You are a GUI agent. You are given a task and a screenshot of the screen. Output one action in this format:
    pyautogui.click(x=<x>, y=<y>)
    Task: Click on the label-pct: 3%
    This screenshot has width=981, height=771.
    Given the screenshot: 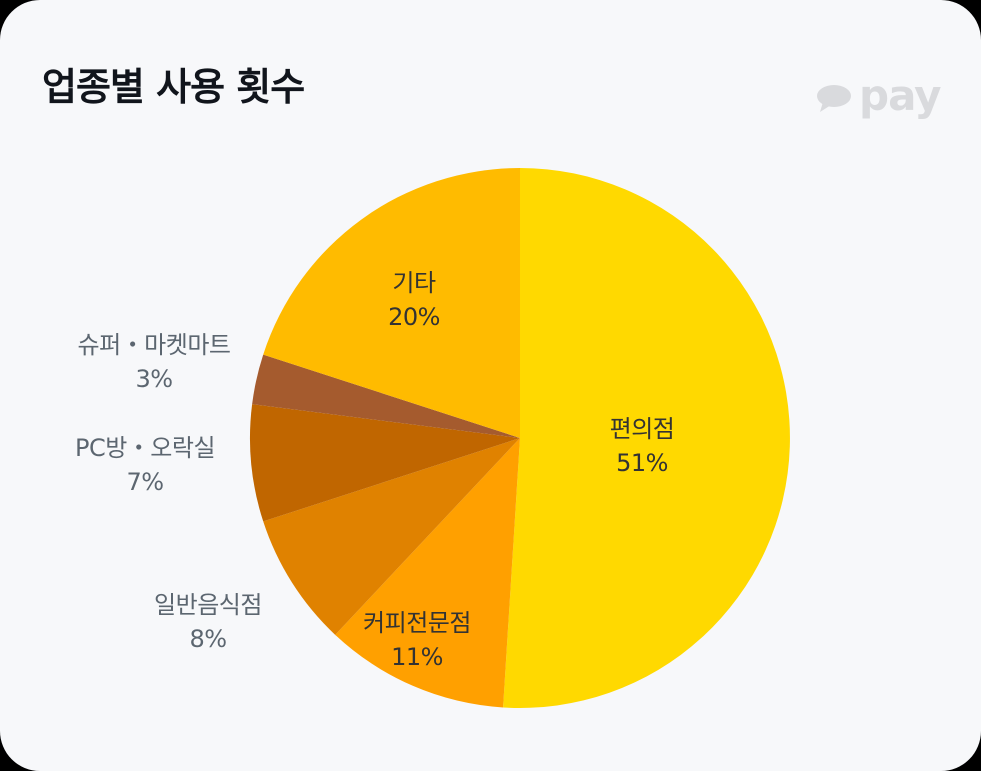 What is the action you would take?
    pyautogui.click(x=154, y=379)
    